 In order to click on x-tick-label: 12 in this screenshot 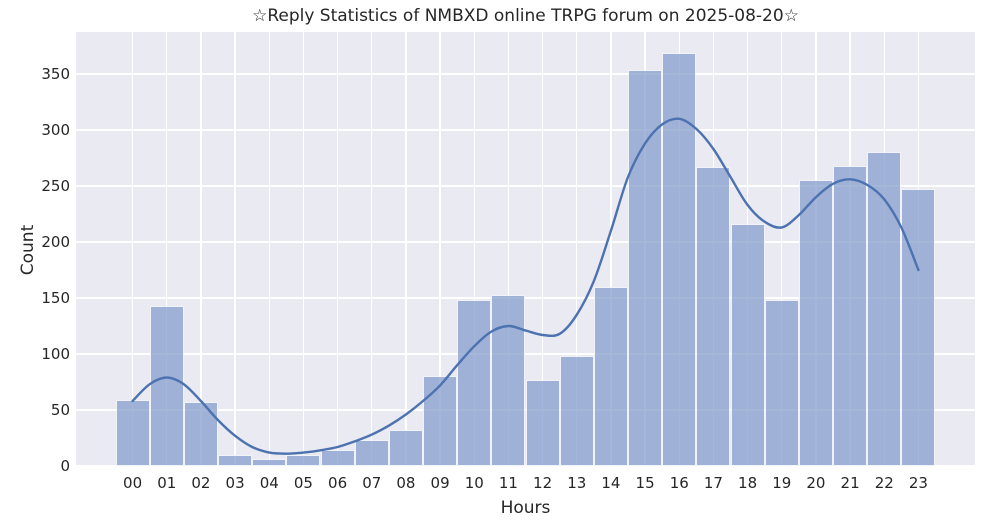, I will do `click(543, 483)`.